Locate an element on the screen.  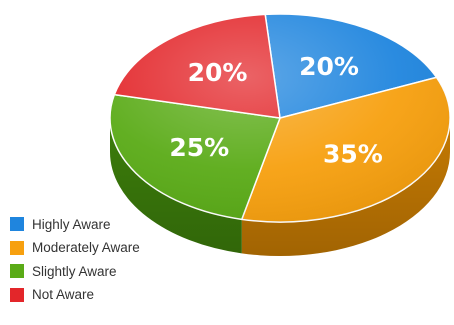
slice-label-moderately-aware: 35% is located at coordinates (353, 153).